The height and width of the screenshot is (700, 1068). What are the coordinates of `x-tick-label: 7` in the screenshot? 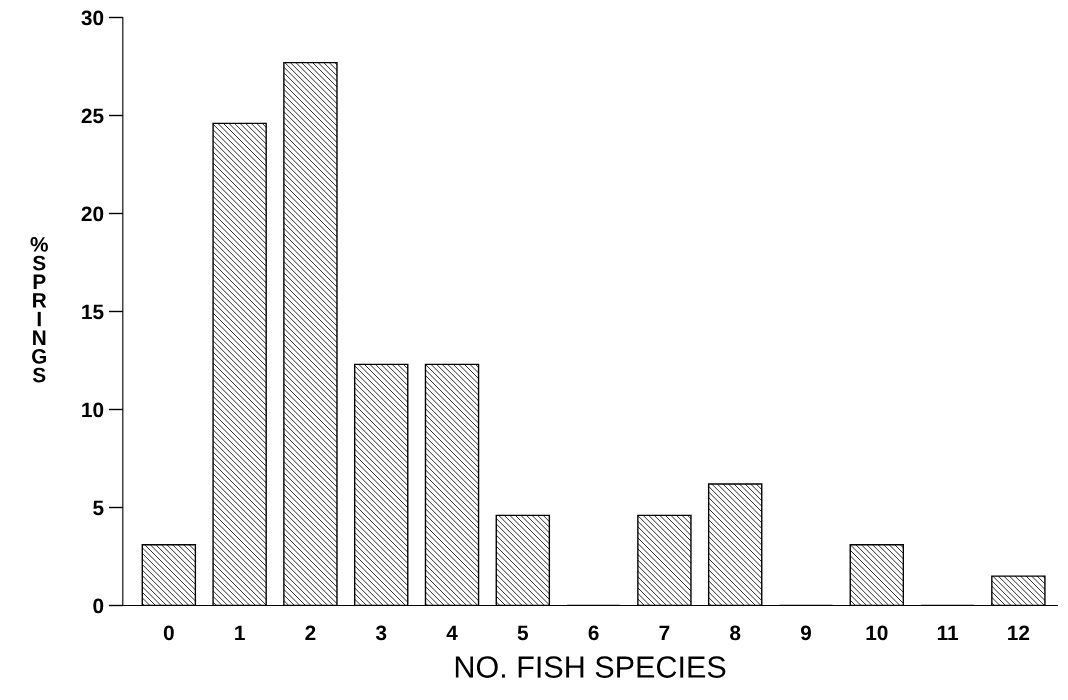 It's located at (664, 633).